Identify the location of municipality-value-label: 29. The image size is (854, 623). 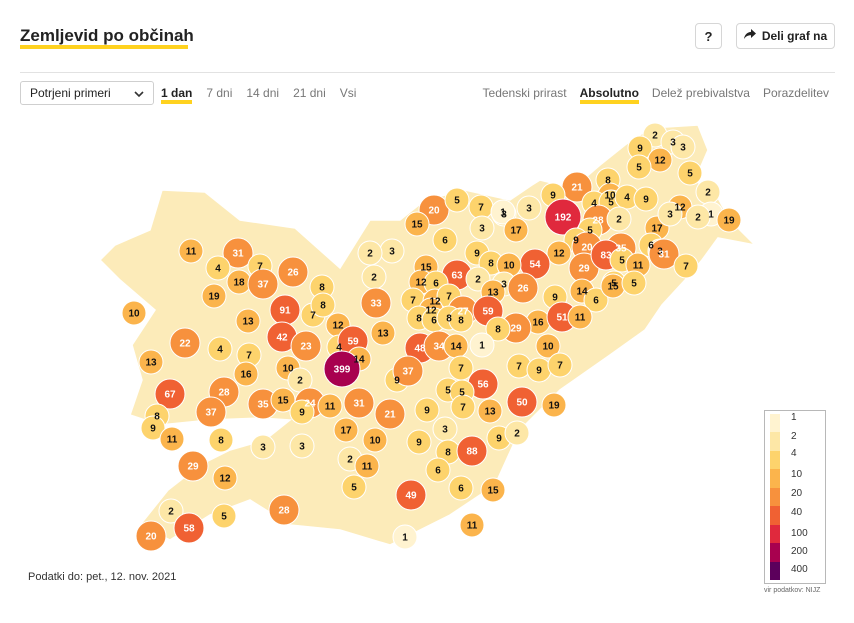
(193, 467).